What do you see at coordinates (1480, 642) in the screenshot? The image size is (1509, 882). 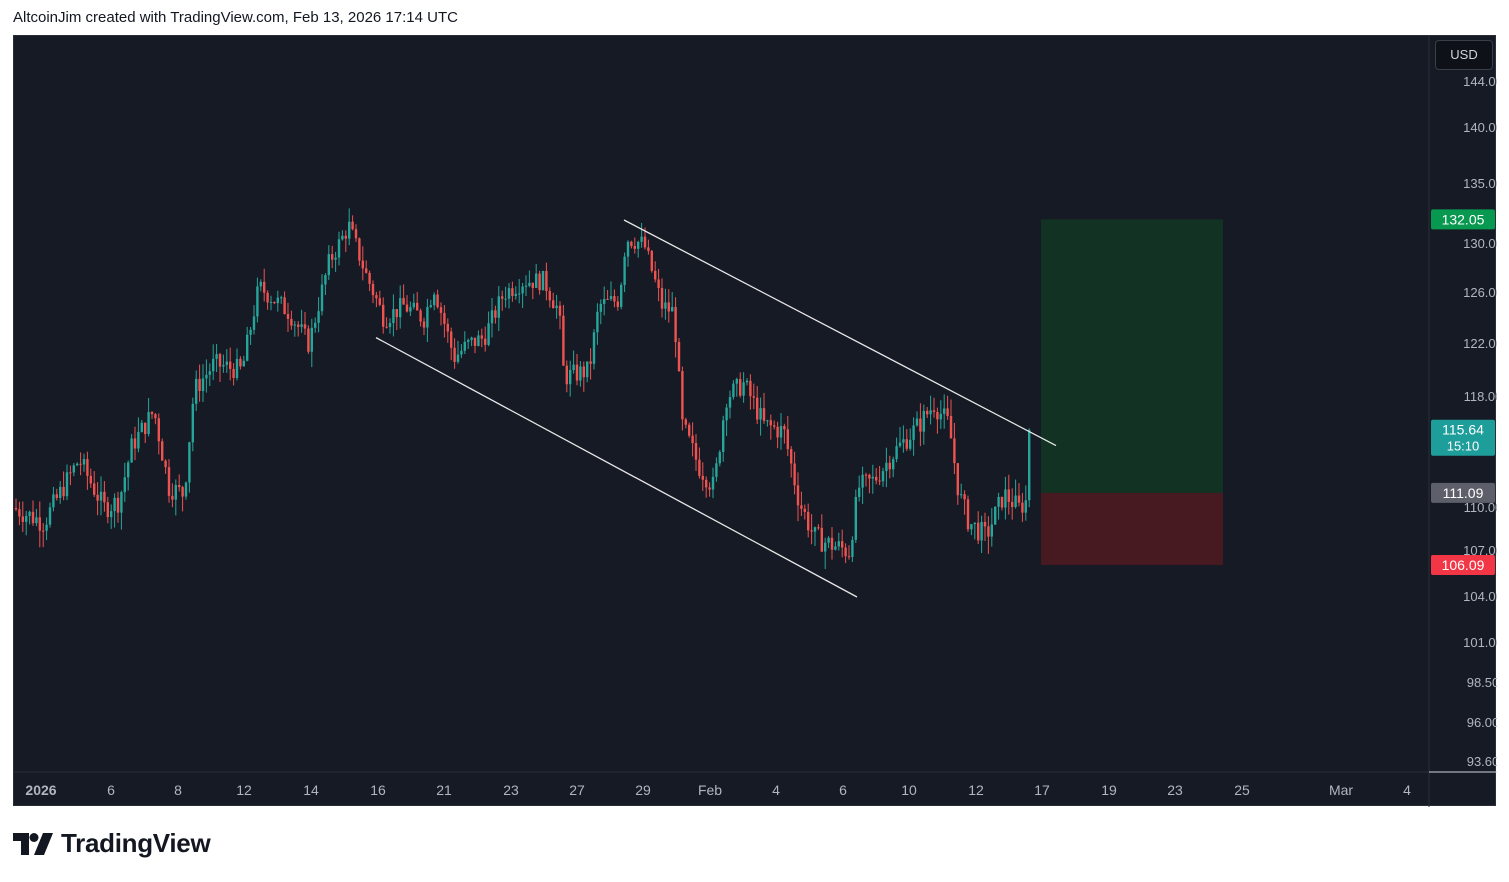 I see `price-tick-label: 101.00` at bounding box center [1480, 642].